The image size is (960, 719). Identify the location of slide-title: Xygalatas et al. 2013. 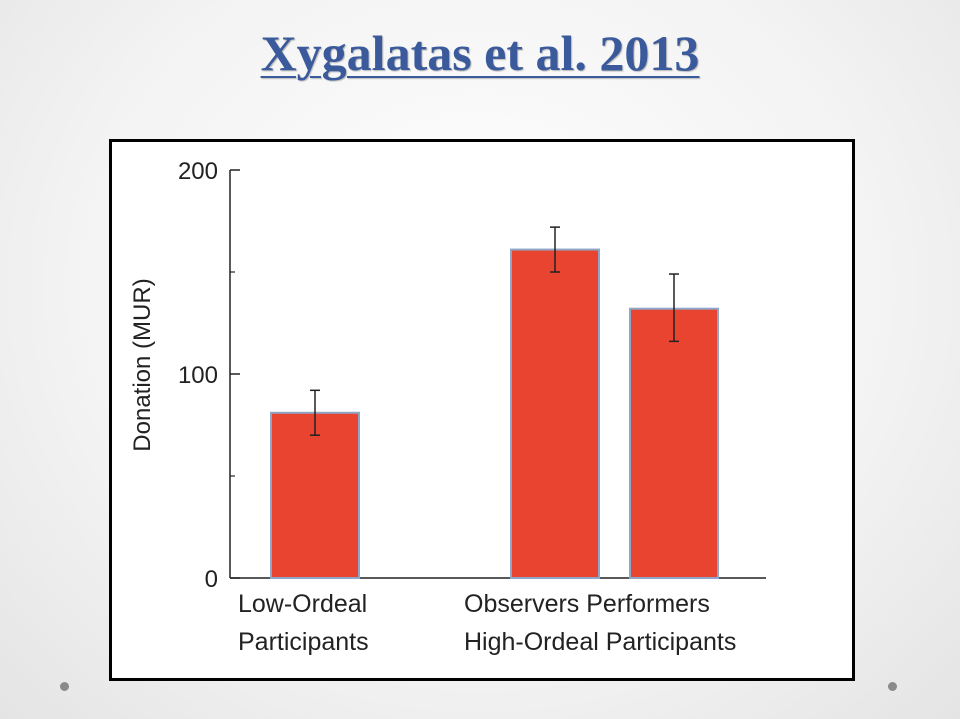
(480, 53).